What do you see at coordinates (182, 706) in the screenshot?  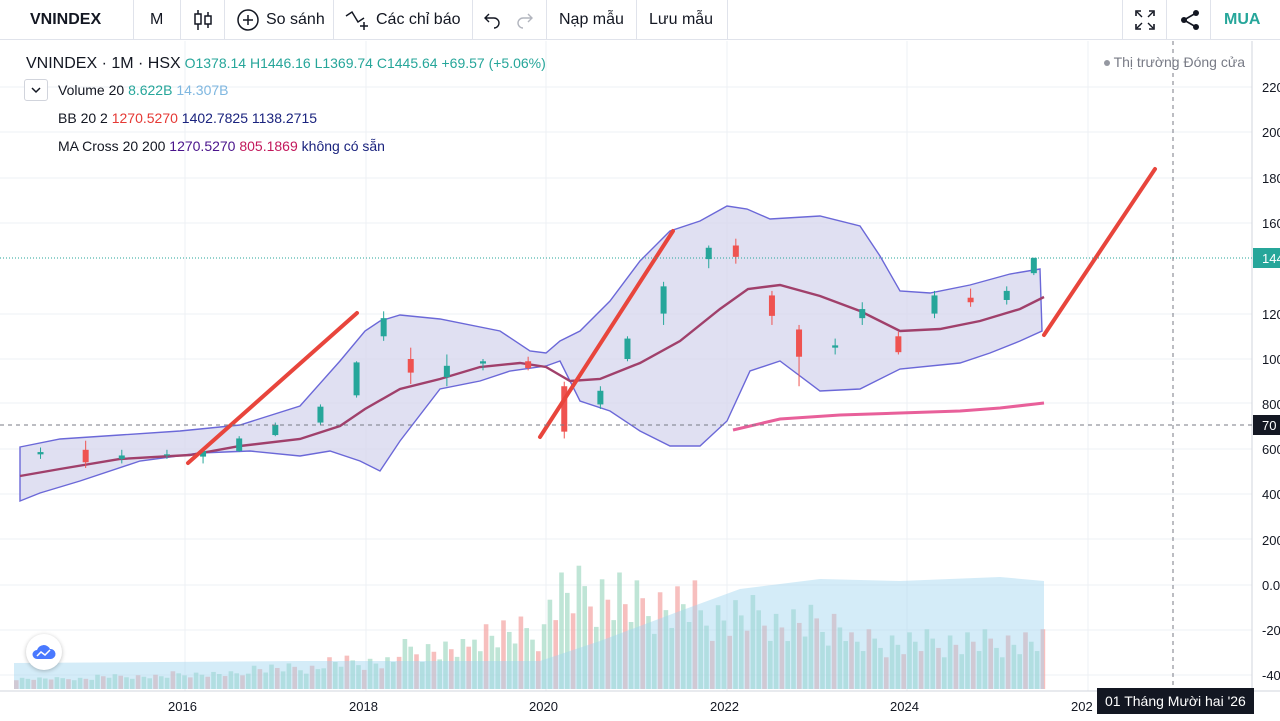 I see `time-label: 2016` at bounding box center [182, 706].